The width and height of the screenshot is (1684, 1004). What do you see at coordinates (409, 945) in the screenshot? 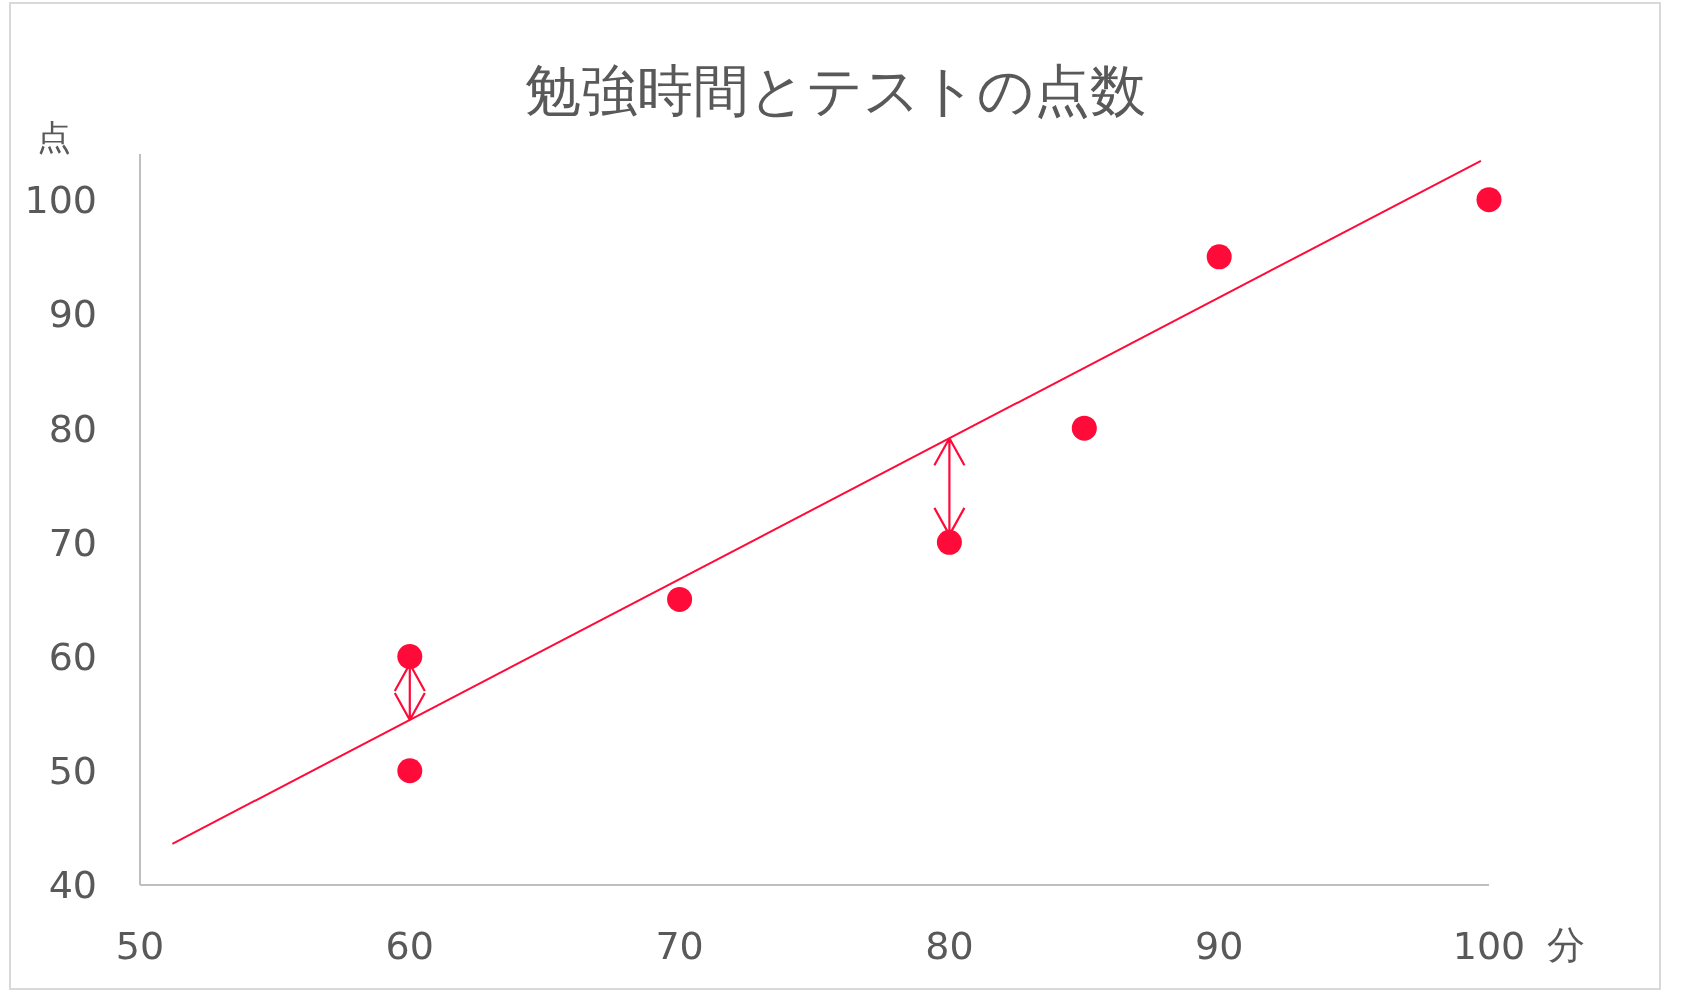
I see `x-tick-label: 60` at bounding box center [409, 945].